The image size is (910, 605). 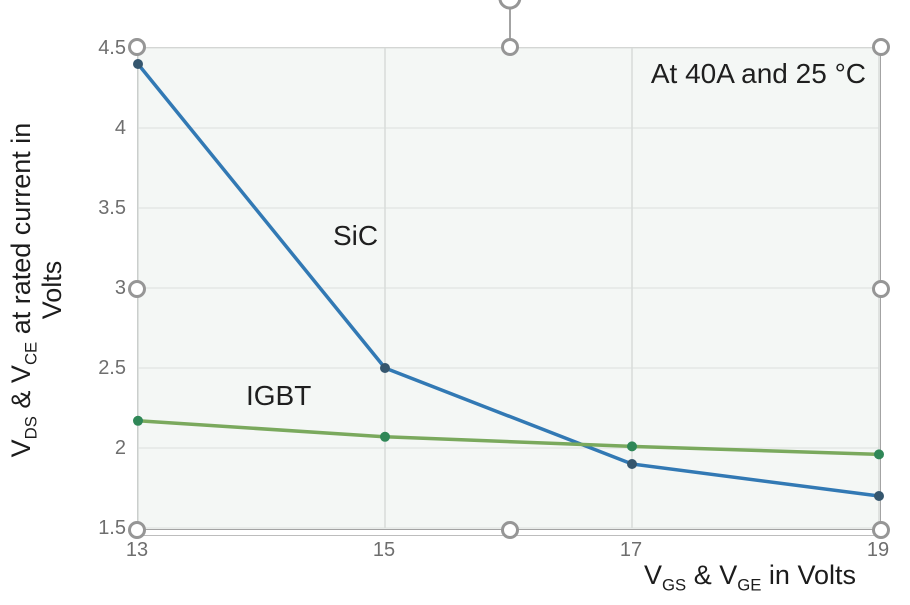 What do you see at coordinates (137, 550) in the screenshot?
I see `x-tick-label: 13` at bounding box center [137, 550].